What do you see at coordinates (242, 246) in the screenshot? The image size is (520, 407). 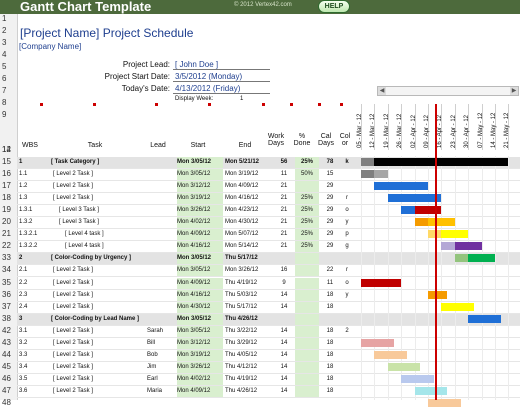 I see `cell-end: Mon 5/14/12` at bounding box center [242, 246].